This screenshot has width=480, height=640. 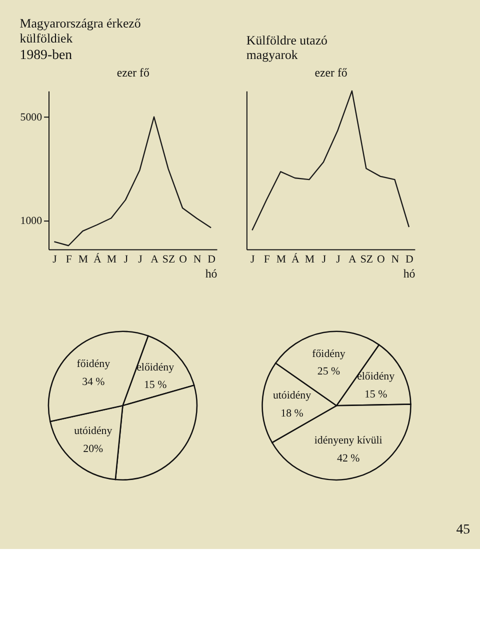 What do you see at coordinates (133, 181) in the screenshot?
I see `line-series` at bounding box center [133, 181].